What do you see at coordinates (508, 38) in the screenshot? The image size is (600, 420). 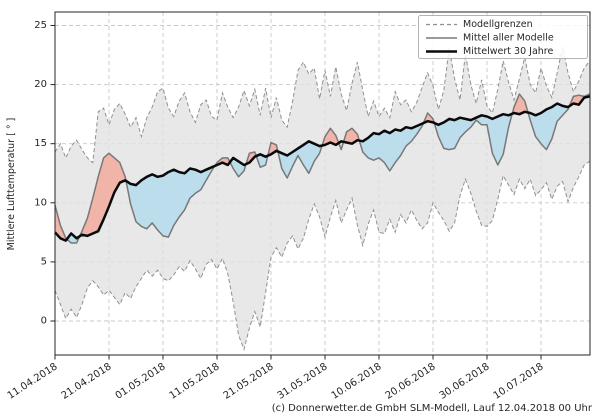 I see `legend-label: Mittel aller Modelle` at bounding box center [508, 38].